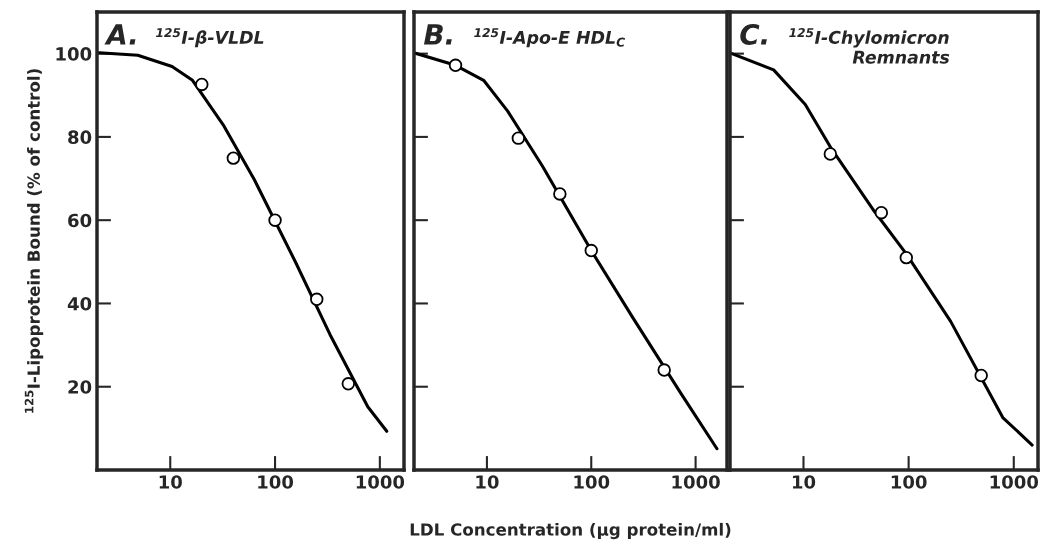 The width and height of the screenshot is (1043, 542). Describe the element at coordinates (74, 54) in the screenshot. I see `y-tick-label: 100` at that location.